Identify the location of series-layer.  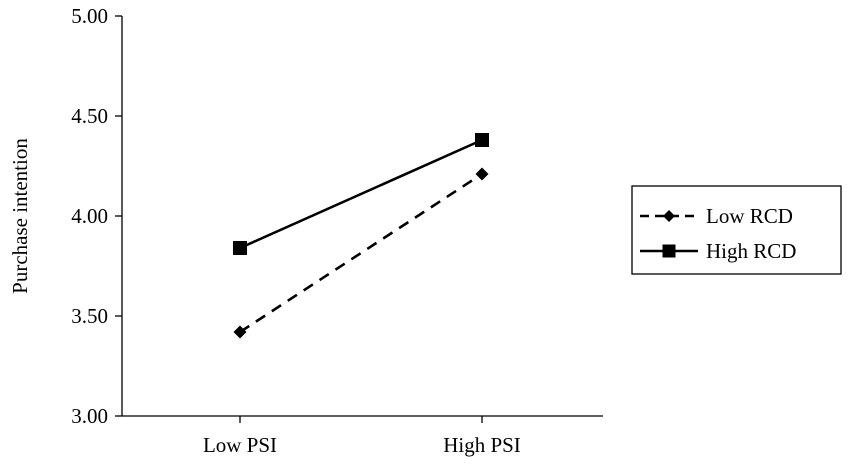
(361, 236).